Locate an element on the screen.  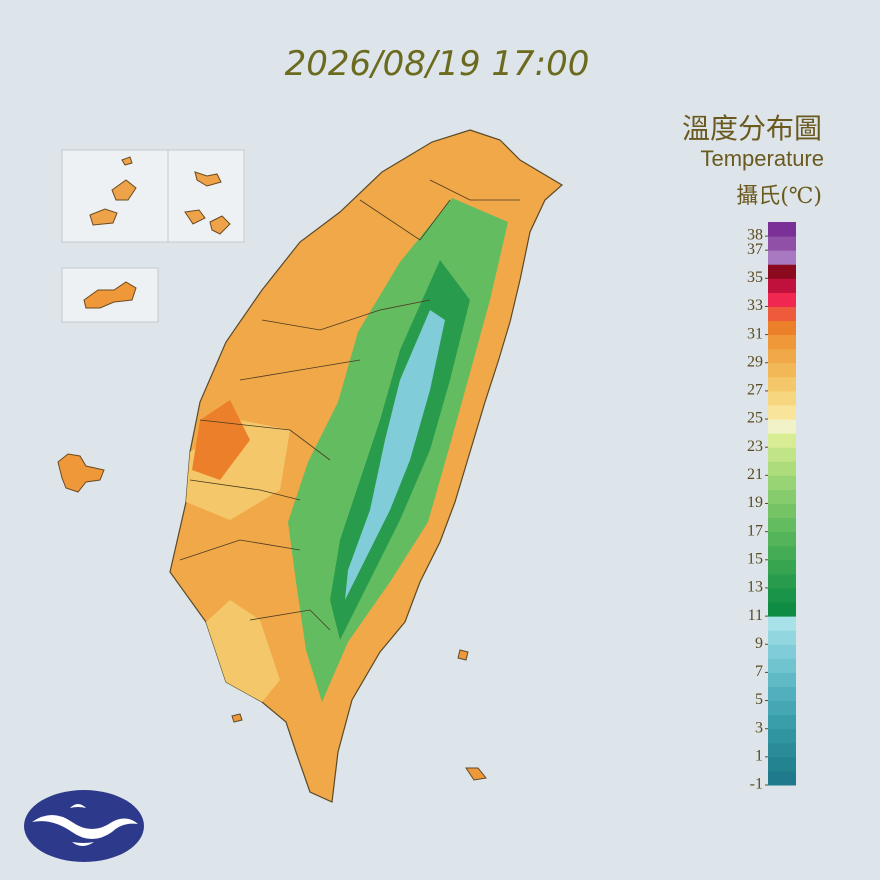
legend-unit: 攝氏(℃) is located at coordinates (779, 196).